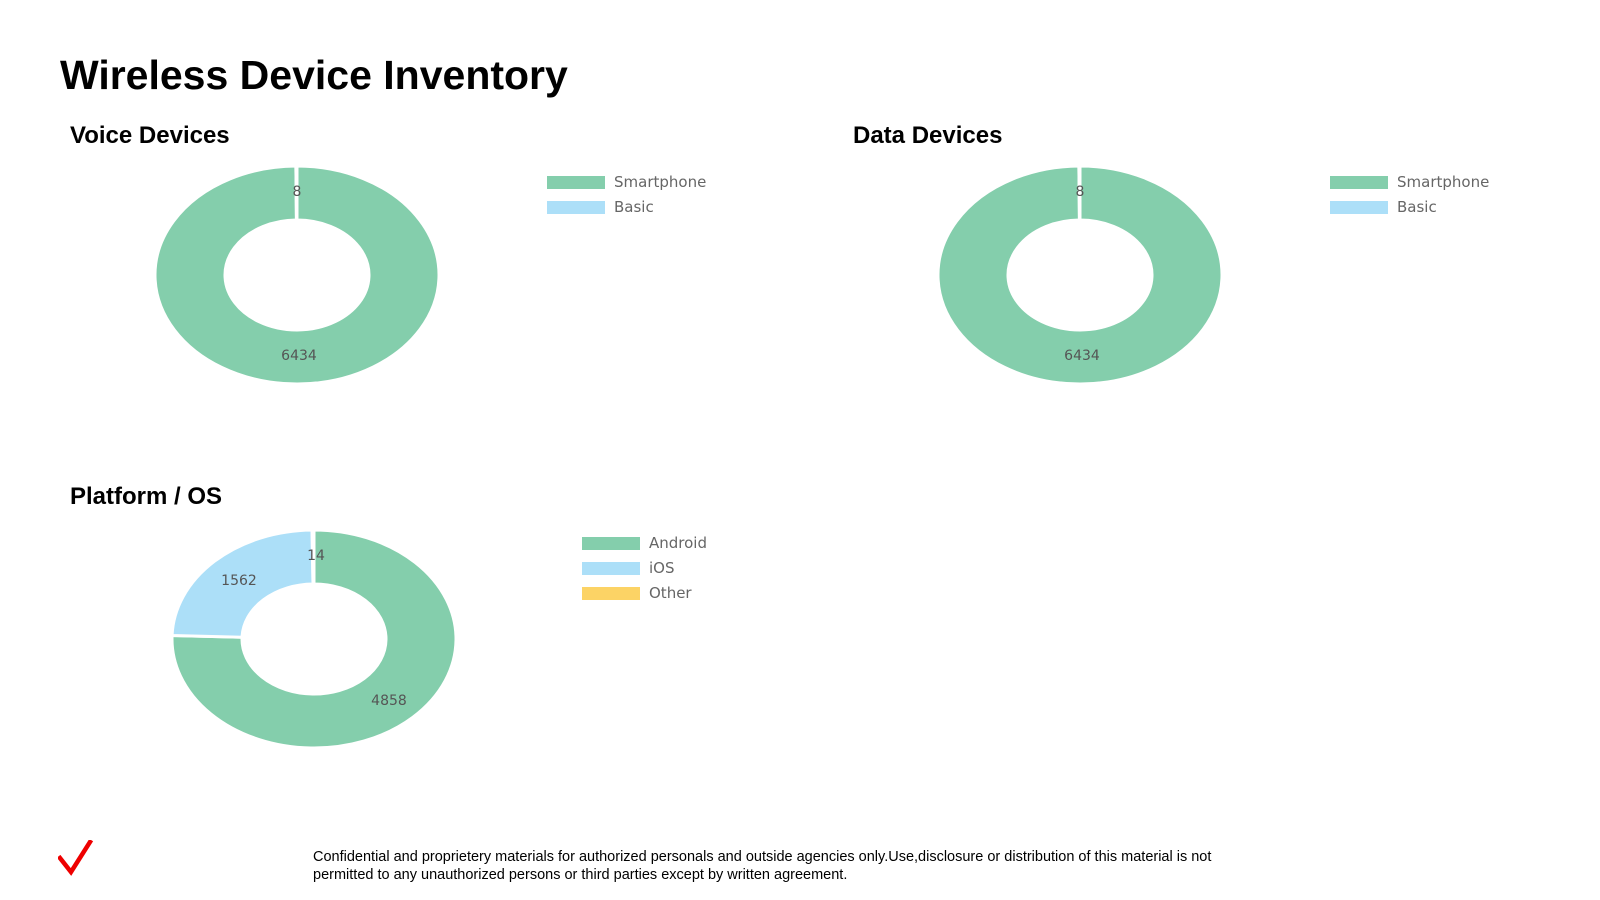 This screenshot has width=1600, height=900. I want to click on legend-label: Other, so click(670, 593).